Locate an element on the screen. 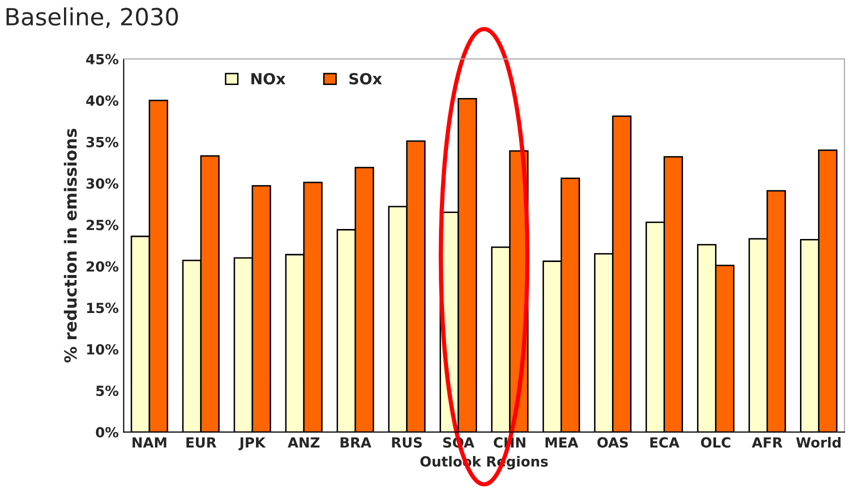 The height and width of the screenshot is (491, 853). x-tick-label: AFR is located at coordinates (767, 442).